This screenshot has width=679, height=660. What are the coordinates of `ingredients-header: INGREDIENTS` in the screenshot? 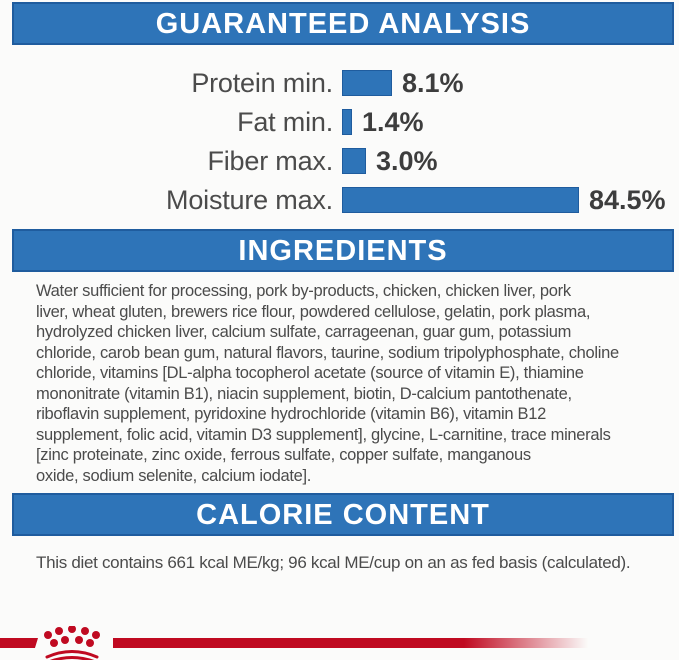 It's located at (343, 250).